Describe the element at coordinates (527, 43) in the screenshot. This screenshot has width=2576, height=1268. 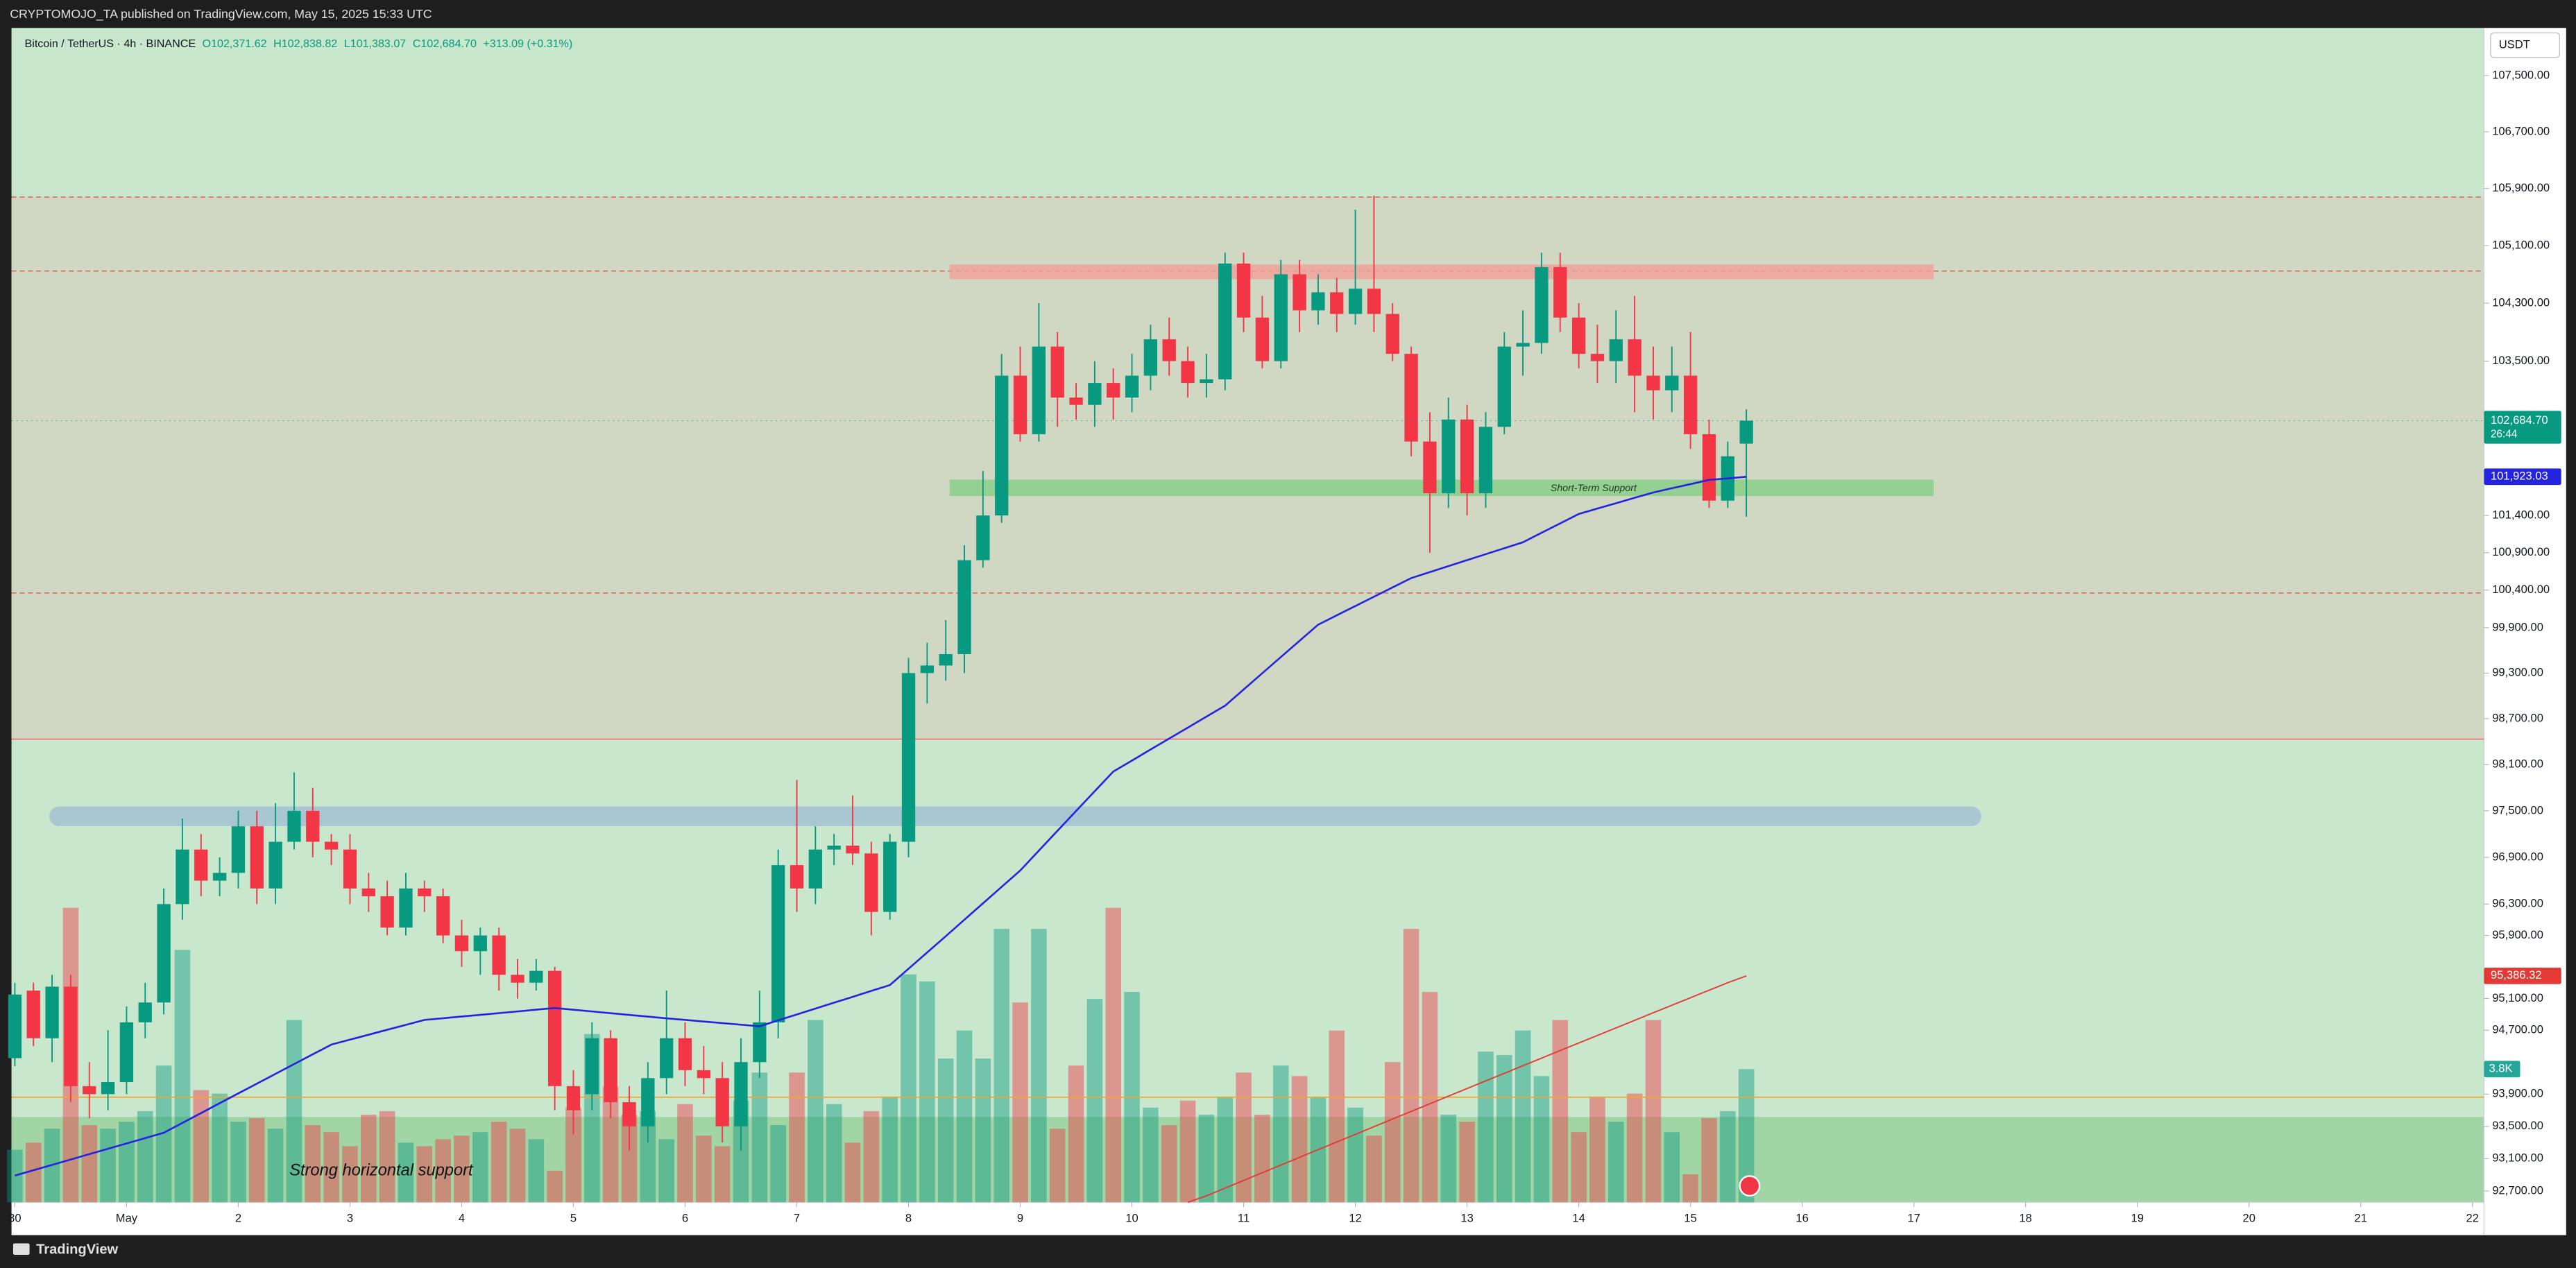
I see `legend-item: +313.09 (+0.31%)` at that location.